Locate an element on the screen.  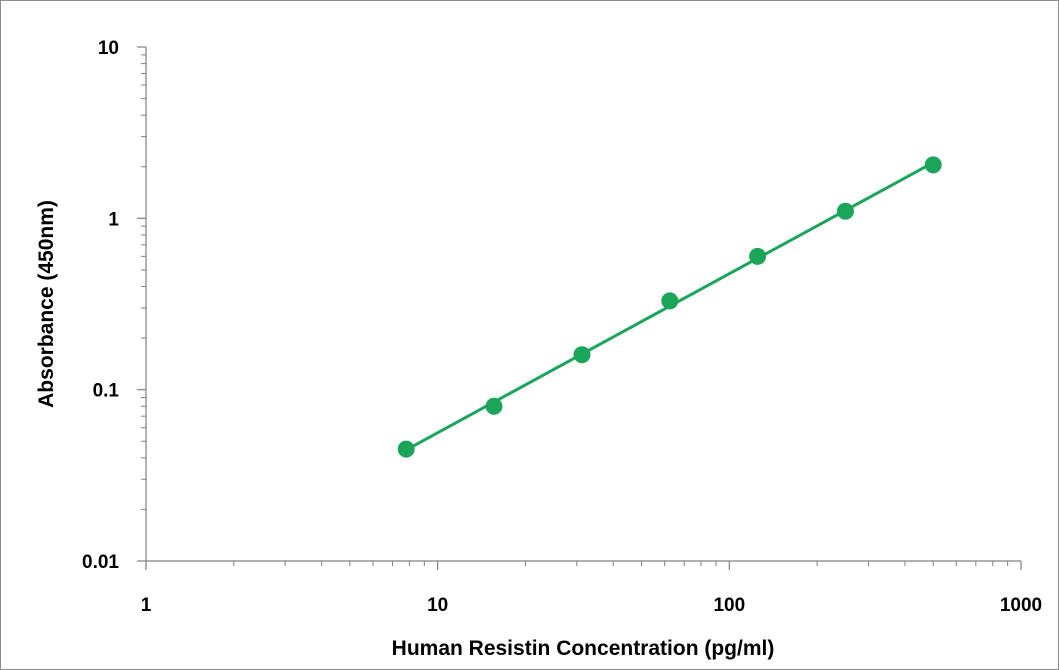
y-tick-label: 1 is located at coordinates (113, 219).